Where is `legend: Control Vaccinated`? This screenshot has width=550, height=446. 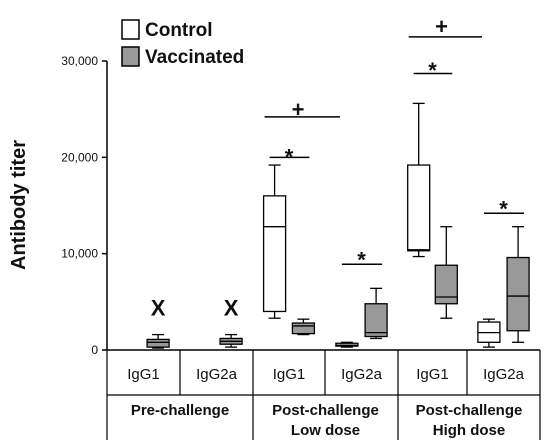 legend: Control Vaccinated is located at coordinates (182, 43).